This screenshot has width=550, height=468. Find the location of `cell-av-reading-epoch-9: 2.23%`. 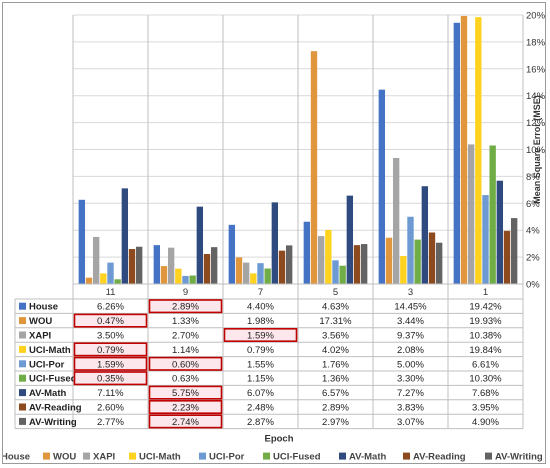

cell-av-reading-epoch-9: 2.23% is located at coordinates (185, 408).